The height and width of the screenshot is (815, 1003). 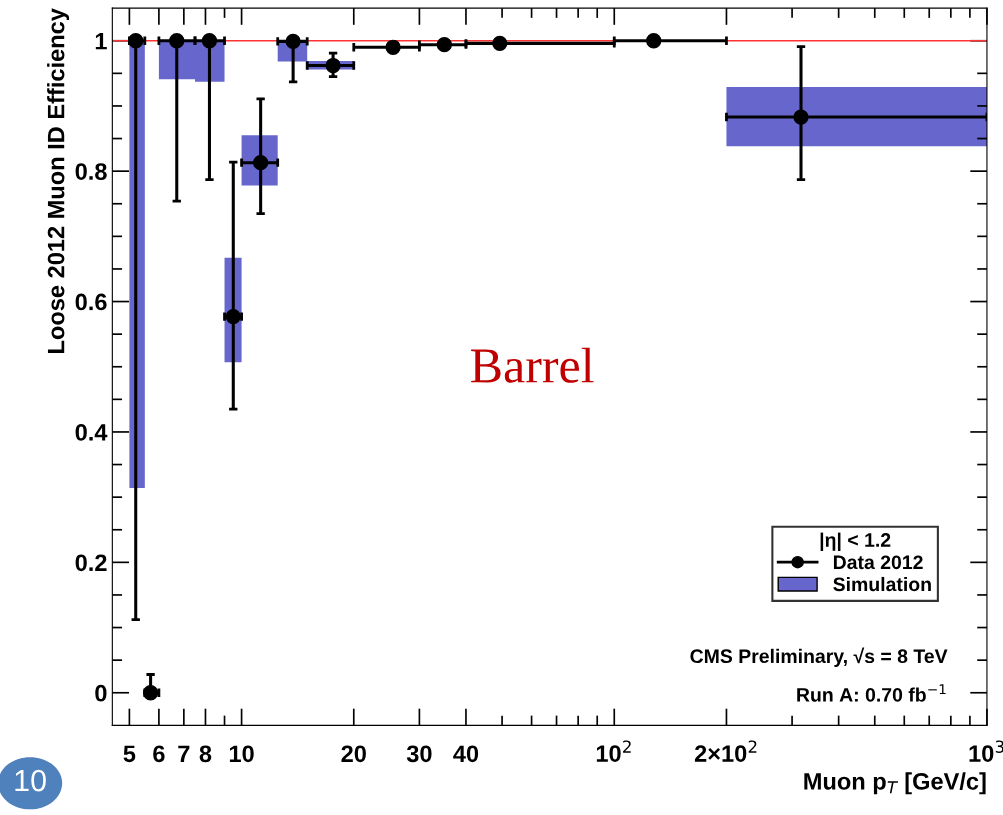 I want to click on annotation: CMS Preliminary, √s = 8 TeV, so click(x=819, y=657).